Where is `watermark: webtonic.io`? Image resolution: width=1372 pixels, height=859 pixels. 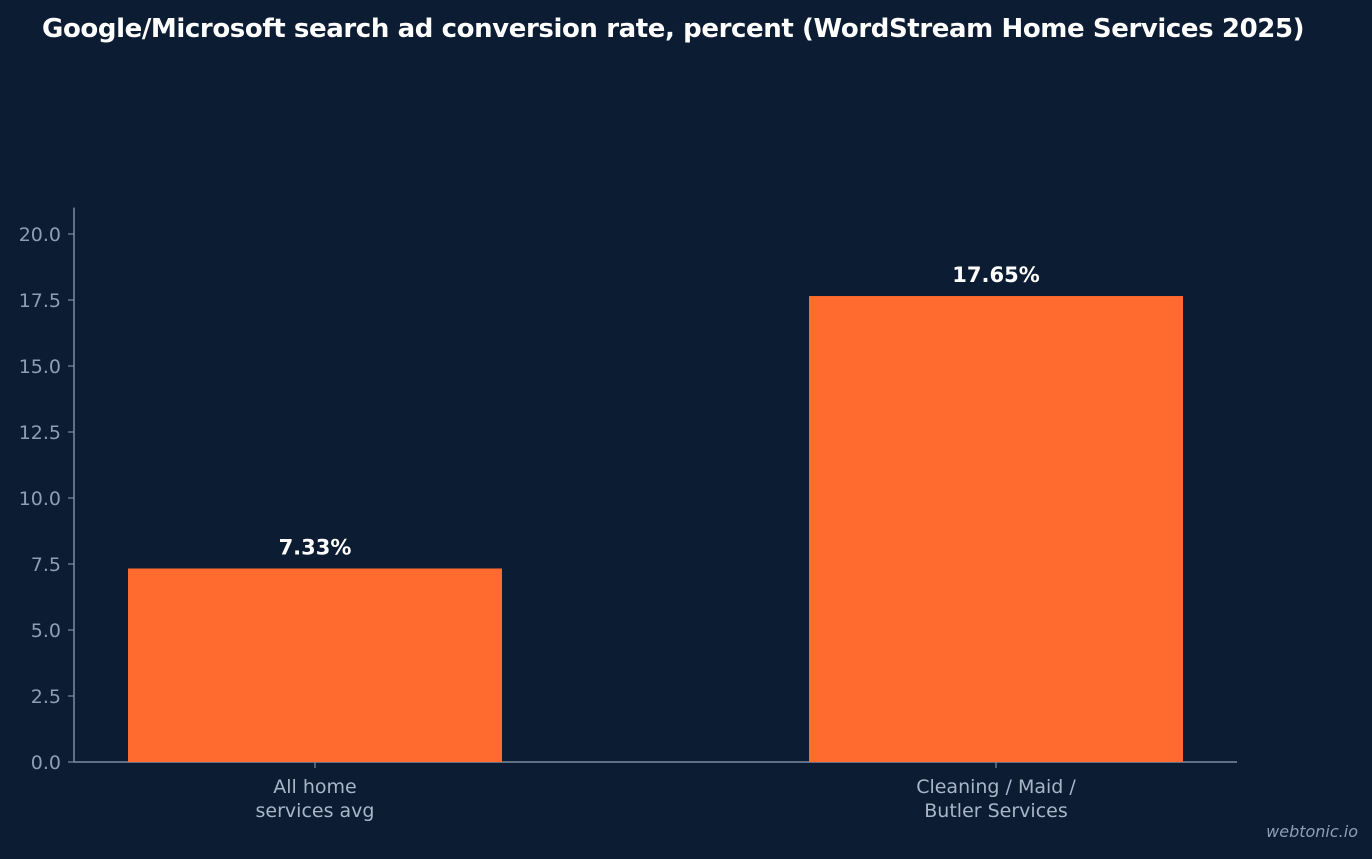
watermark: webtonic.io is located at coordinates (1312, 831).